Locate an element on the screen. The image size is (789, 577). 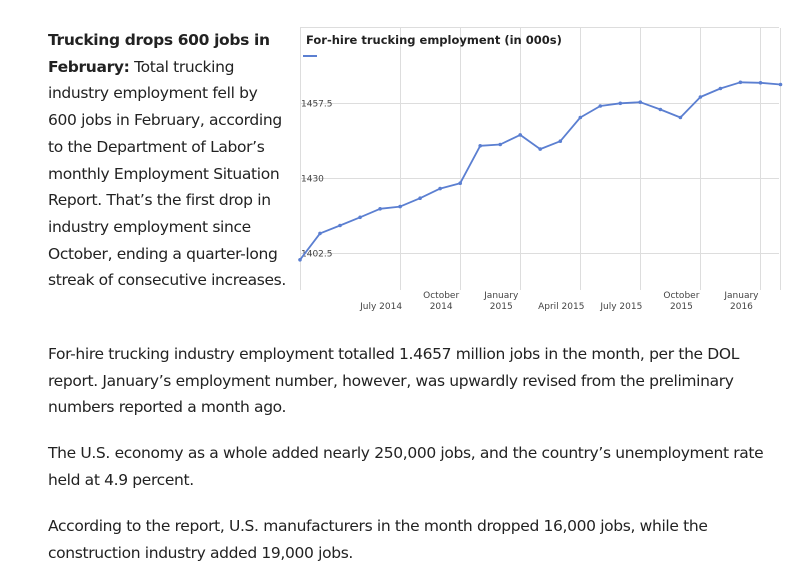
x-tick-label: October 2015 is located at coordinates (681, 301).